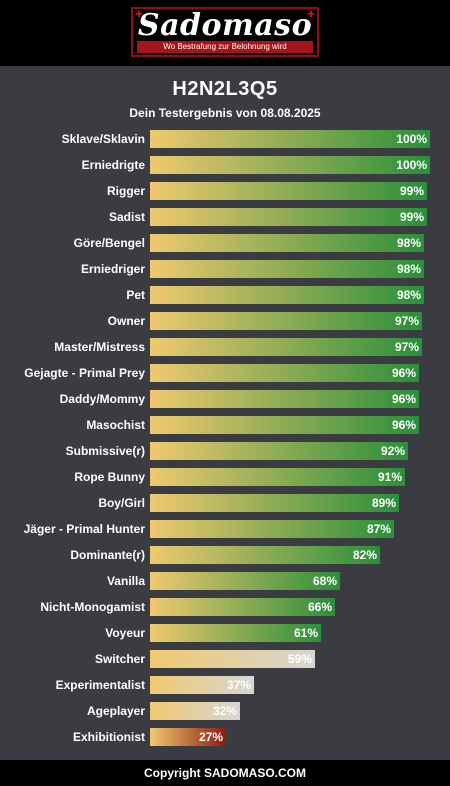 The image size is (450, 786). Describe the element at coordinates (274, 503) in the screenshot. I see `result-bar: 89%` at that location.